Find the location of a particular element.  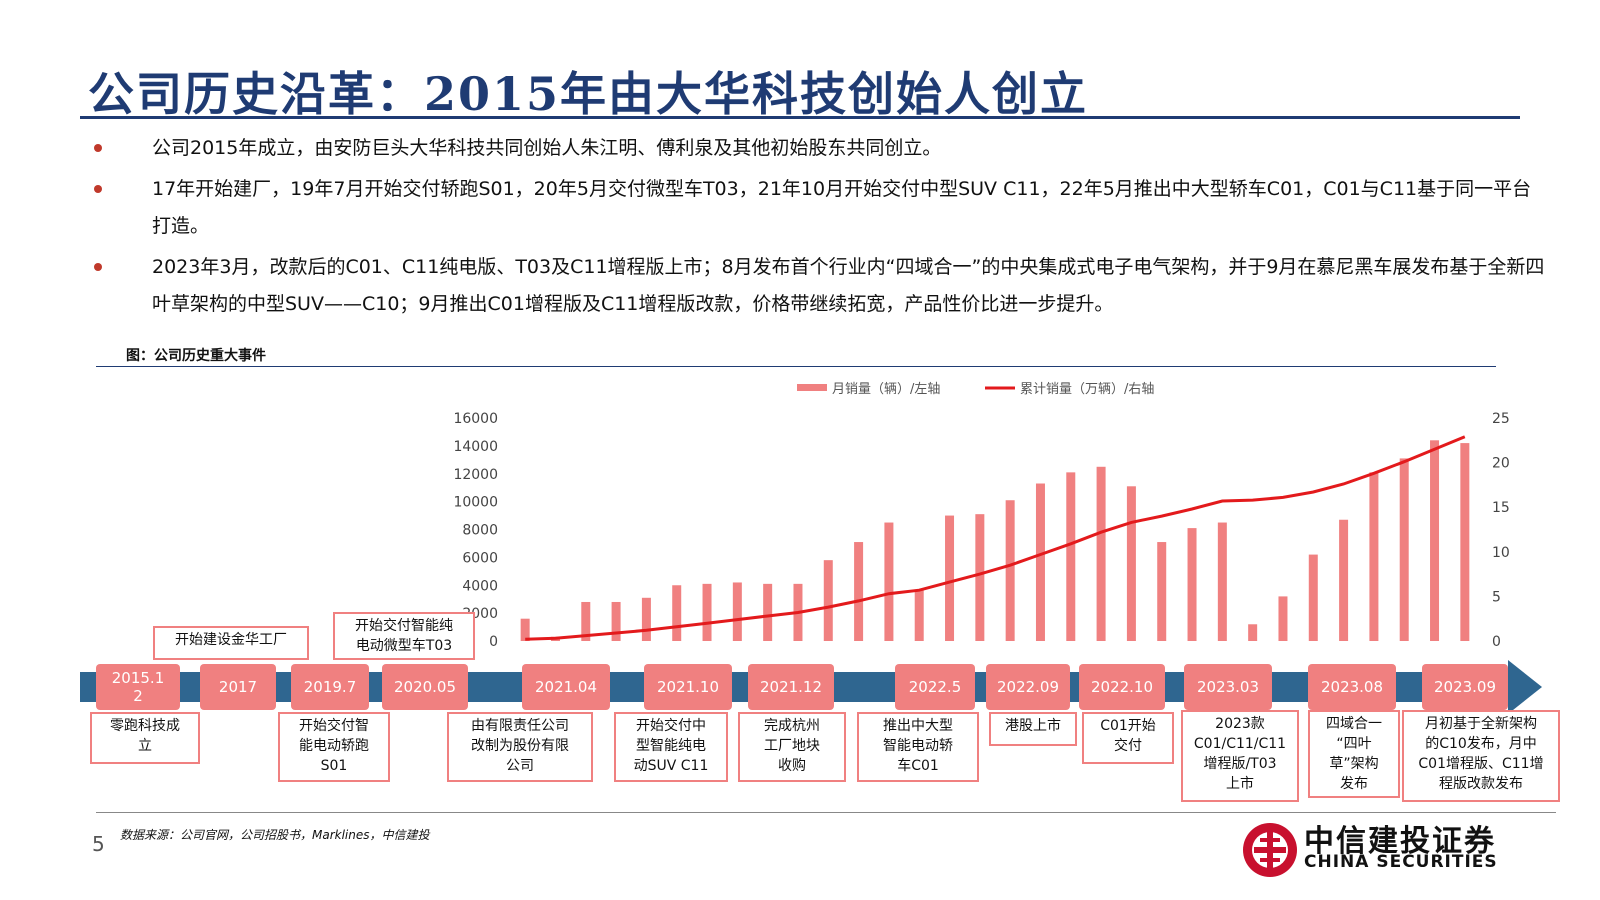

timeline-date-label: 2021.12 is located at coordinates (791, 687).